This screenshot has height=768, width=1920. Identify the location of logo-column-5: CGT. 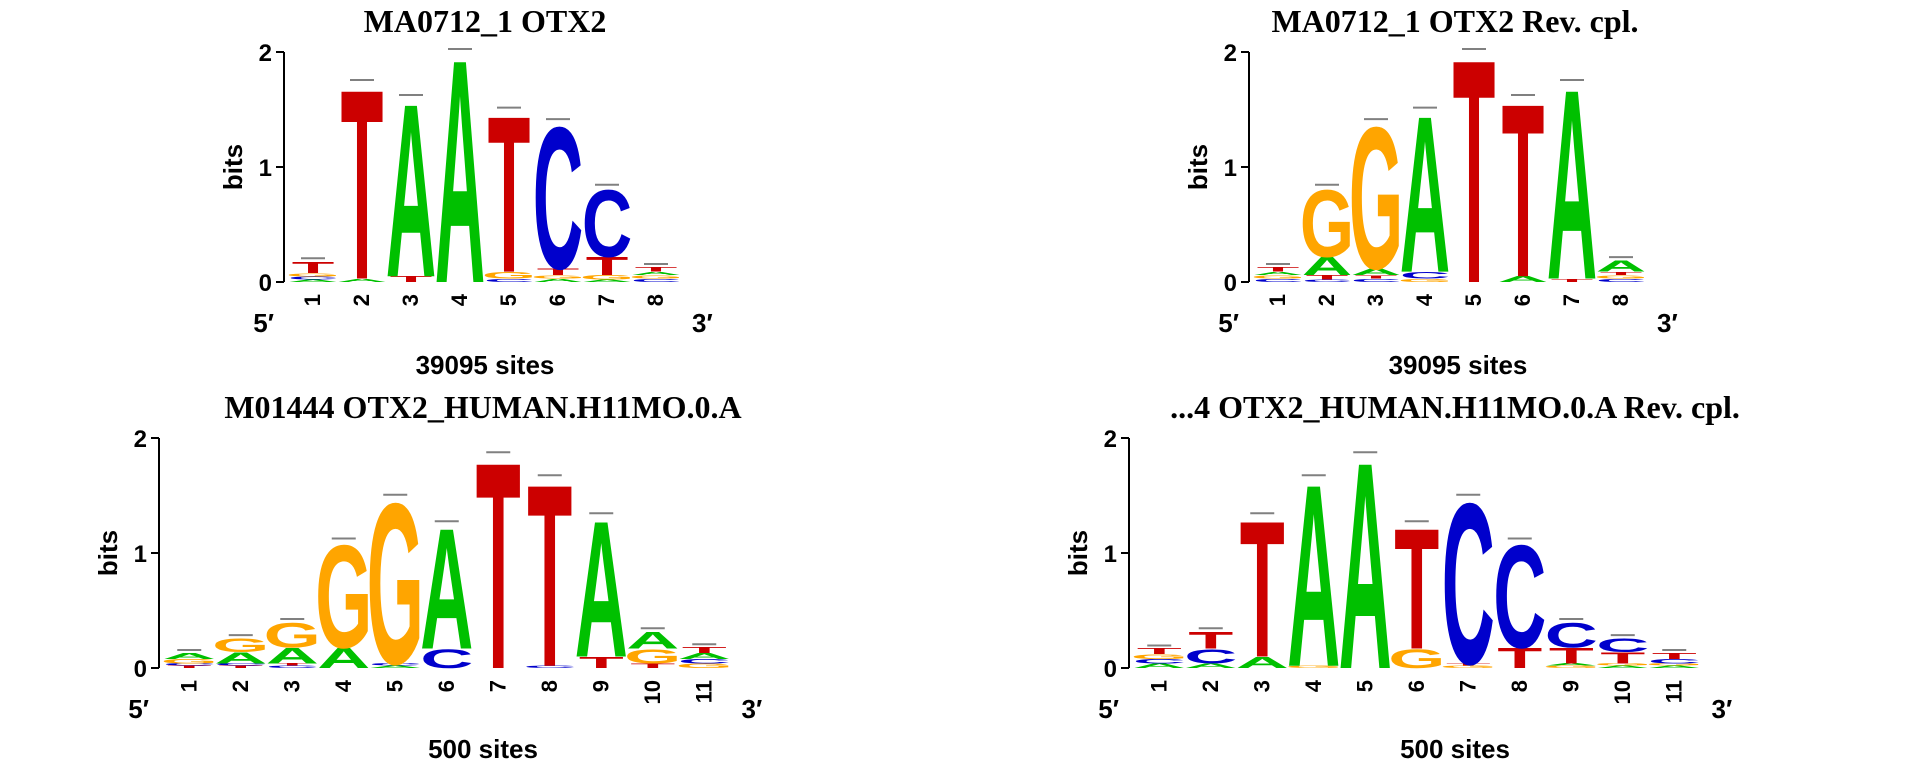
(509, 195).